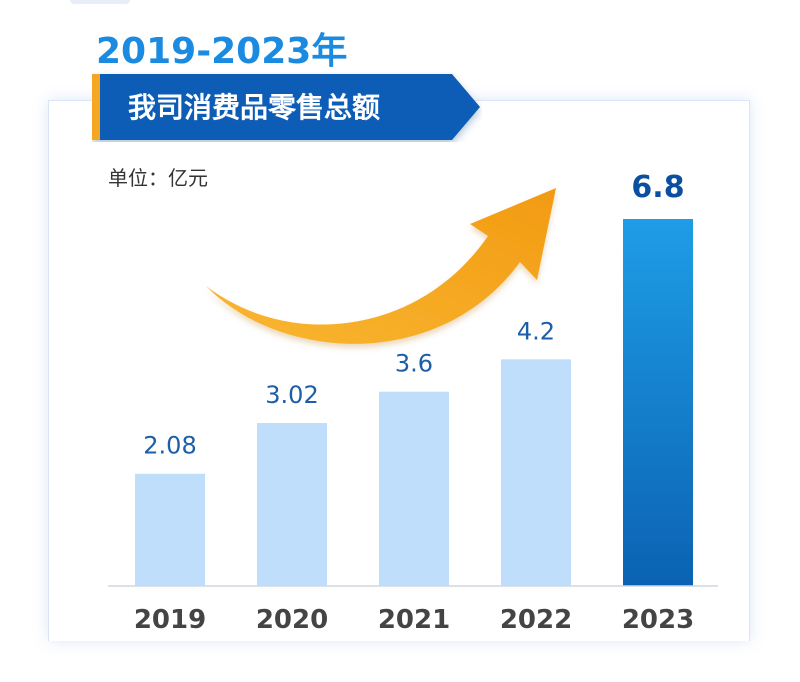  What do you see at coordinates (536, 331) in the screenshot?
I see `value-label-2022: 4.2` at bounding box center [536, 331].